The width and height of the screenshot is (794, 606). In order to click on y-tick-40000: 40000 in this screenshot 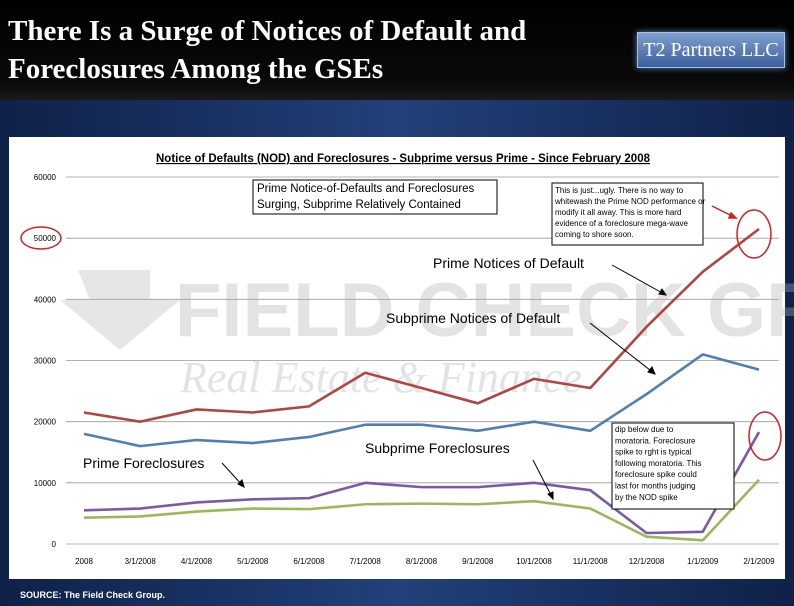, I will do `click(45, 299)`.